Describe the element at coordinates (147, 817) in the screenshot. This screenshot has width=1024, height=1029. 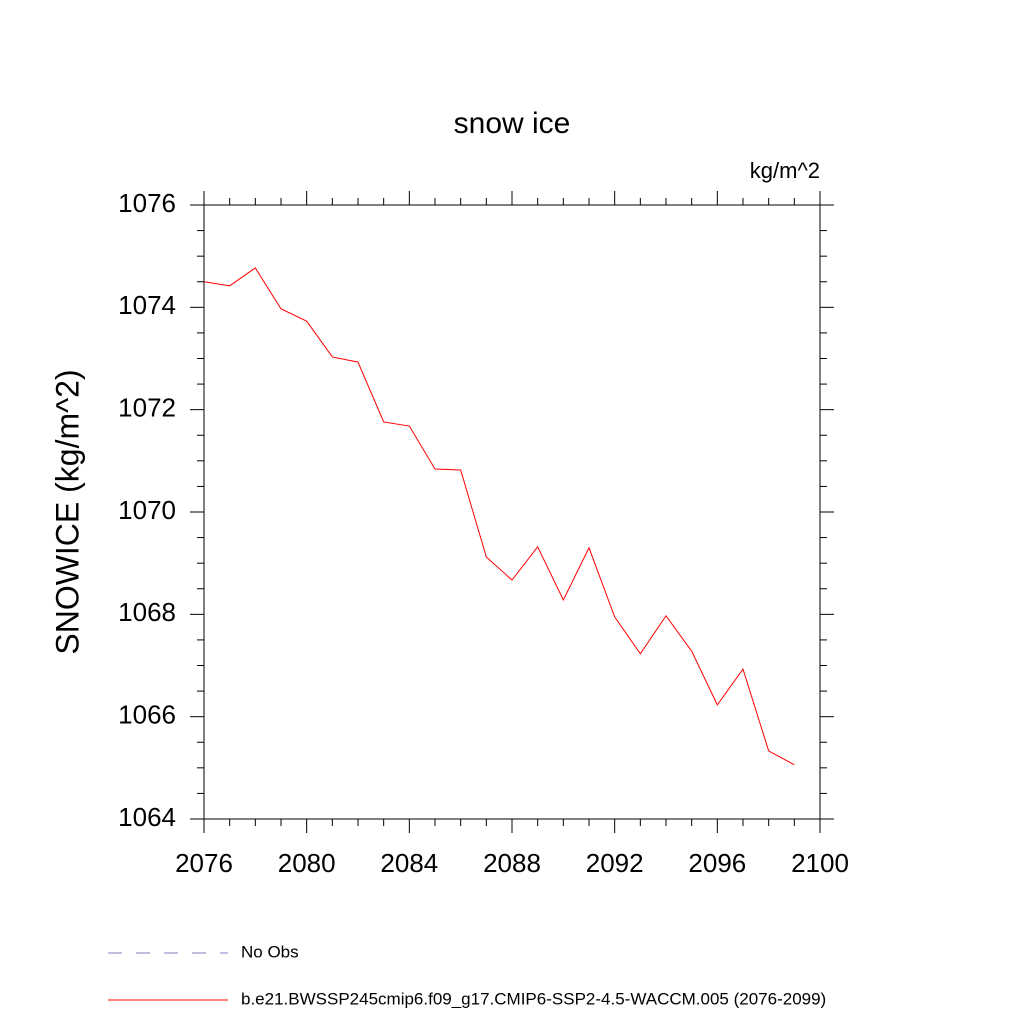
I see `y-tick-label: 1064` at that location.